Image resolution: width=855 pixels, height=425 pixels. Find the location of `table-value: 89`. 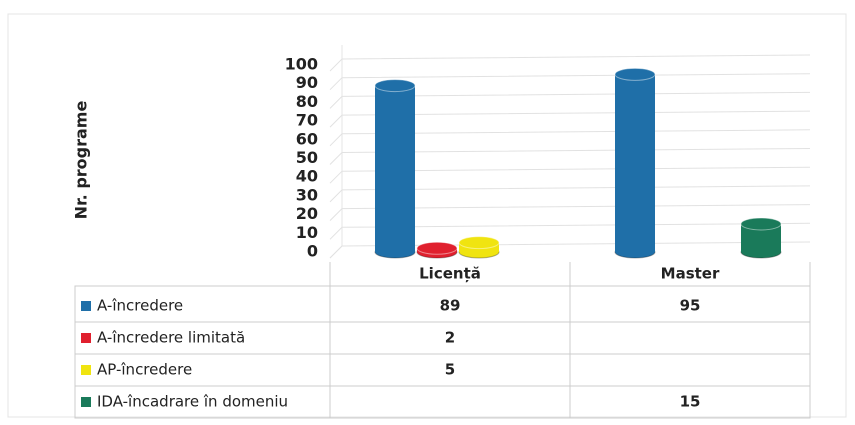

table-value: 89 is located at coordinates (450, 306).